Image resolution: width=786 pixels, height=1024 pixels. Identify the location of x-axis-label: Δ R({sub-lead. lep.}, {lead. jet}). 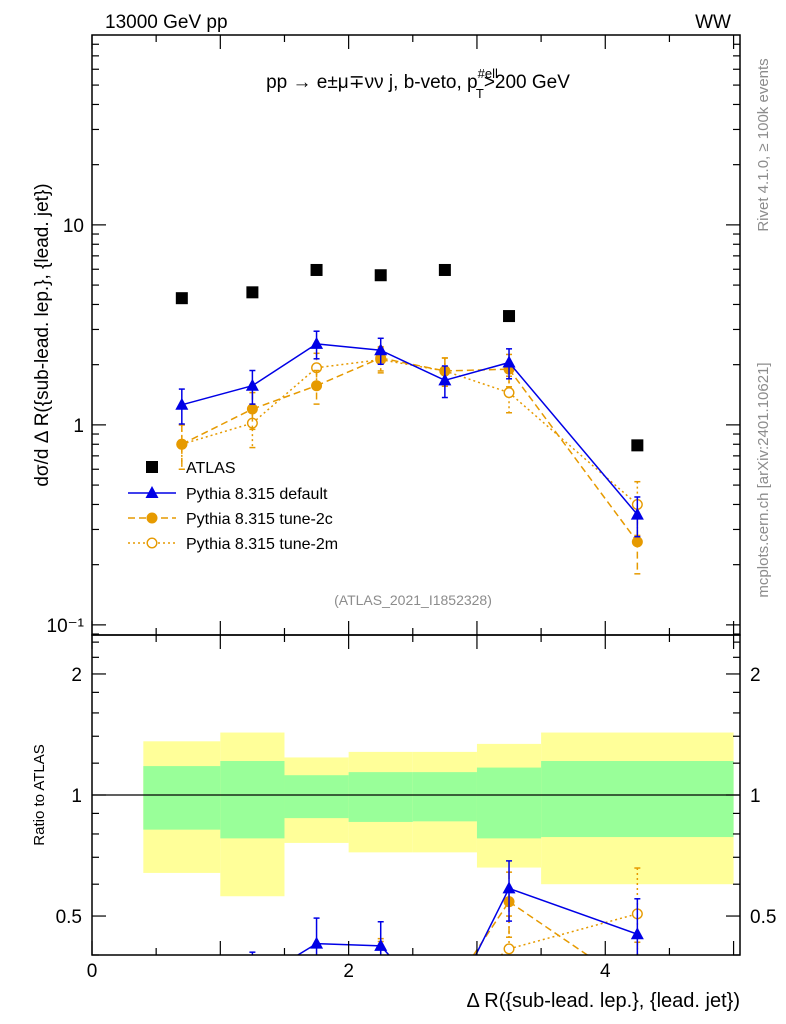
(603, 1001).